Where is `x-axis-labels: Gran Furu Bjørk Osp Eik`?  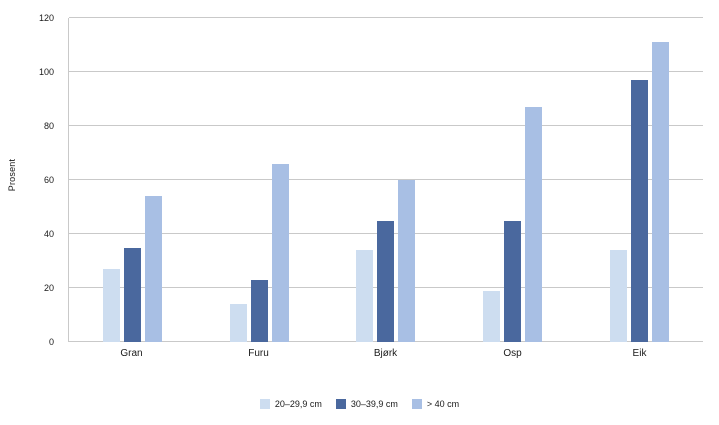
x-axis-labels: Gran Furu Bjørk Osp Eik is located at coordinates (385, 353).